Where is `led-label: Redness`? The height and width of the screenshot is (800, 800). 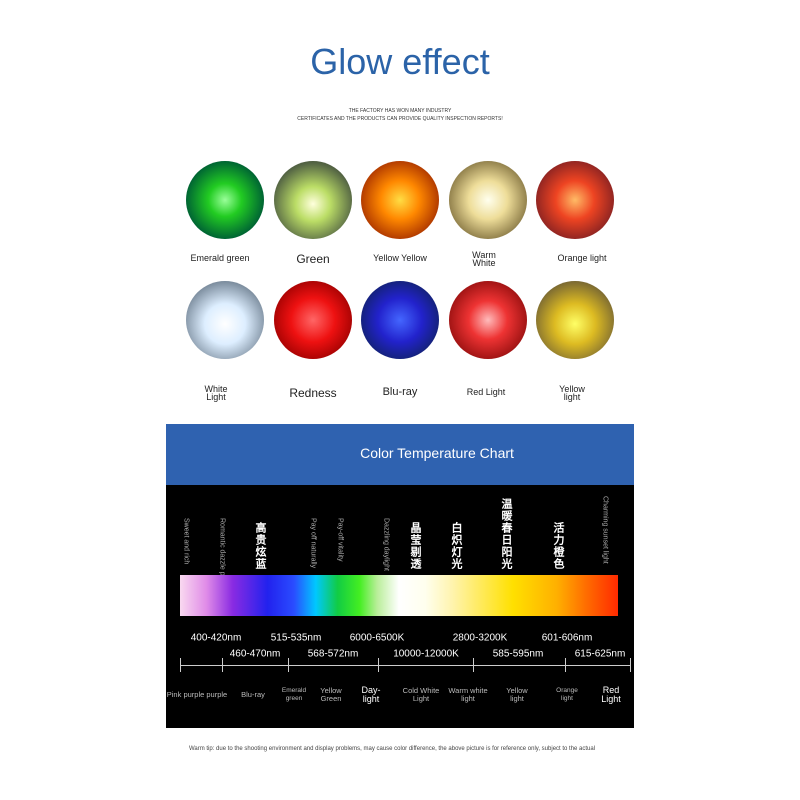 led-label: Redness is located at coordinates (313, 393).